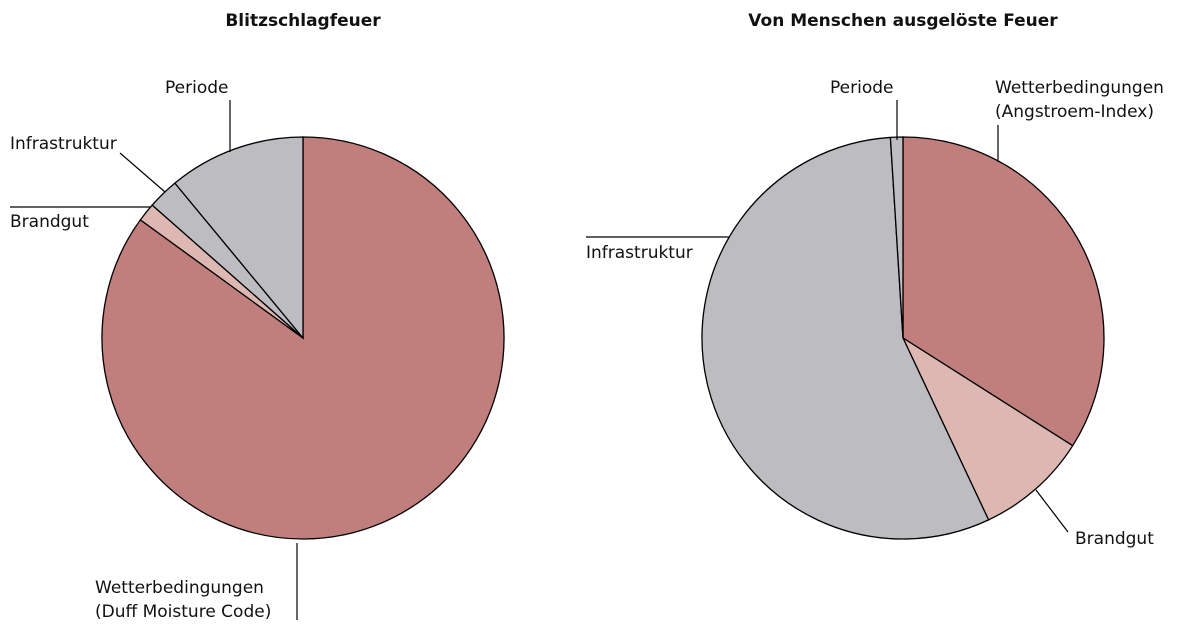  I want to click on slice-label: (Angstroem-Index), so click(1074, 112).